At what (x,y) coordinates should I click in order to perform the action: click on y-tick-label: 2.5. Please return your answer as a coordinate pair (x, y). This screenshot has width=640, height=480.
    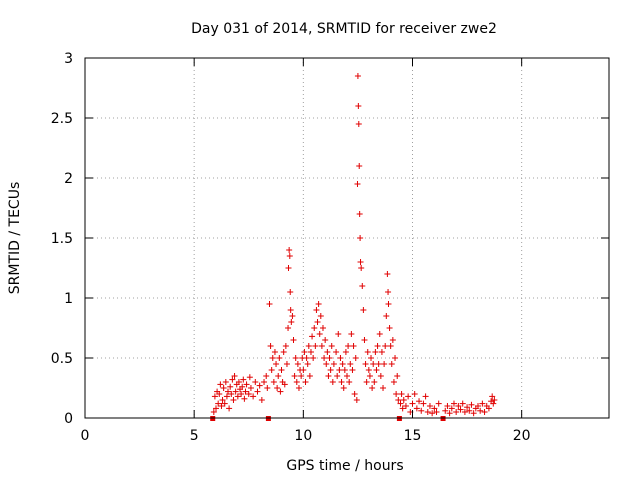
    Looking at the image, I should click on (62, 119).